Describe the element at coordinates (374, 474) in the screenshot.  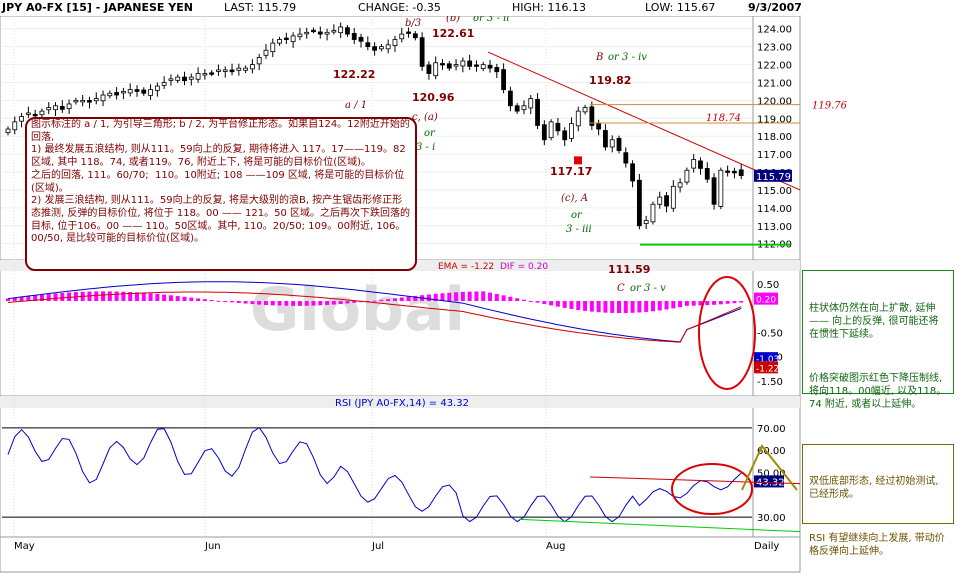
I see `rsi-line` at that location.